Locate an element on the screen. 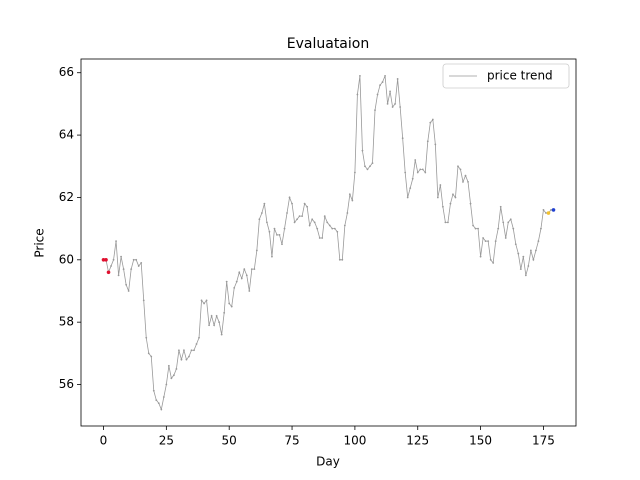 The width and height of the screenshot is (640, 480). x-tick-label: 175 is located at coordinates (543, 441).